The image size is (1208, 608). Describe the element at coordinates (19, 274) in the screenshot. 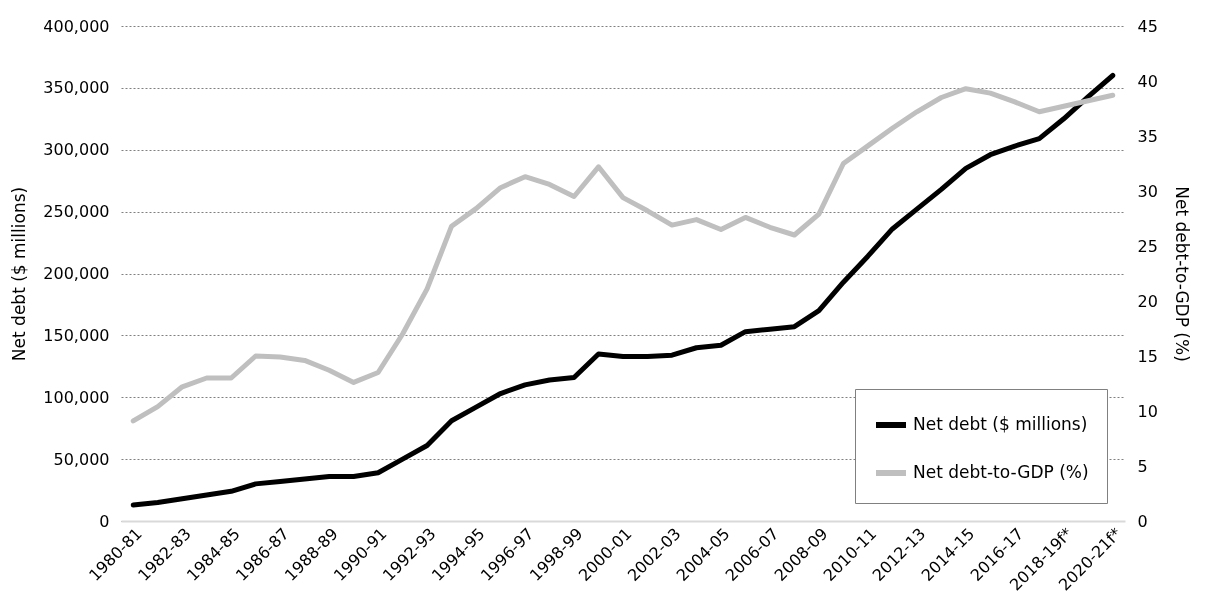

I see `y-axis-title: Net debt ($ millions)` at that location.